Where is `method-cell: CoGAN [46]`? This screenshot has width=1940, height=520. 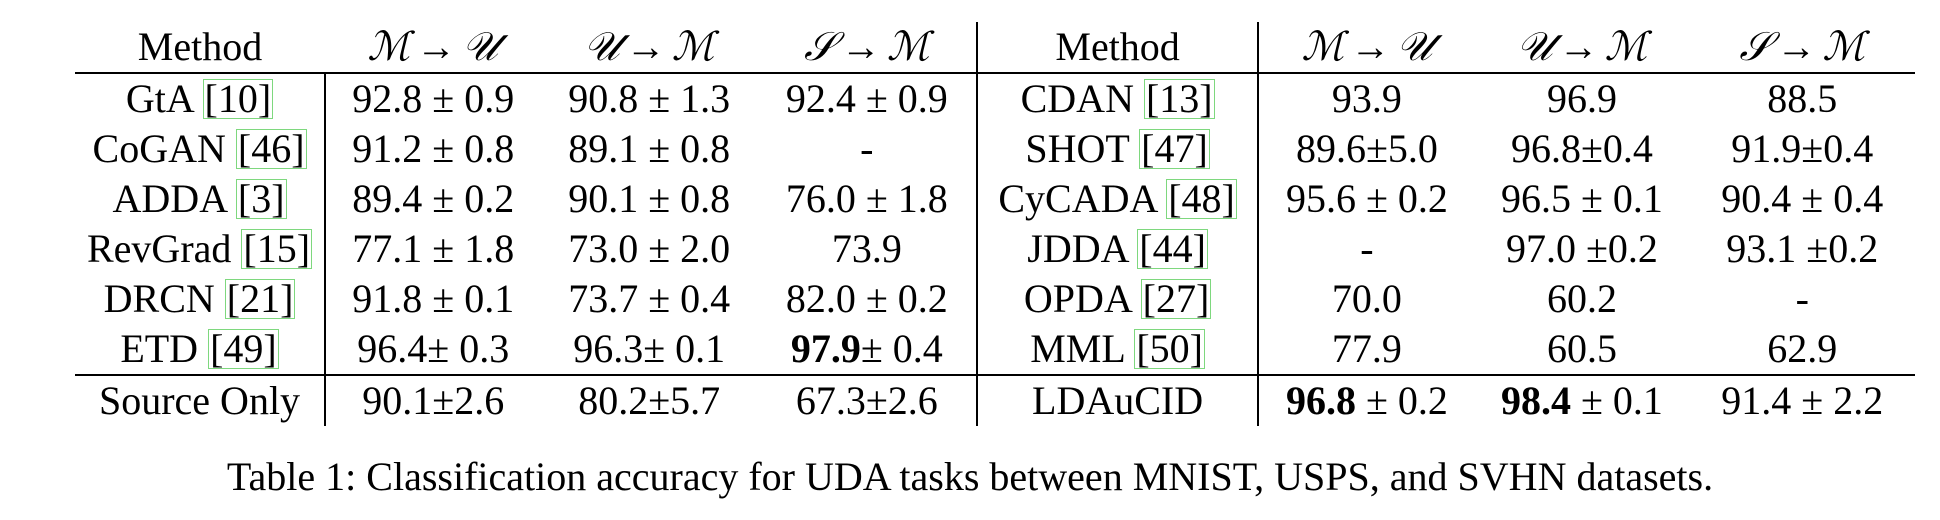
method-cell: CoGAN [46] is located at coordinates (201, 149).